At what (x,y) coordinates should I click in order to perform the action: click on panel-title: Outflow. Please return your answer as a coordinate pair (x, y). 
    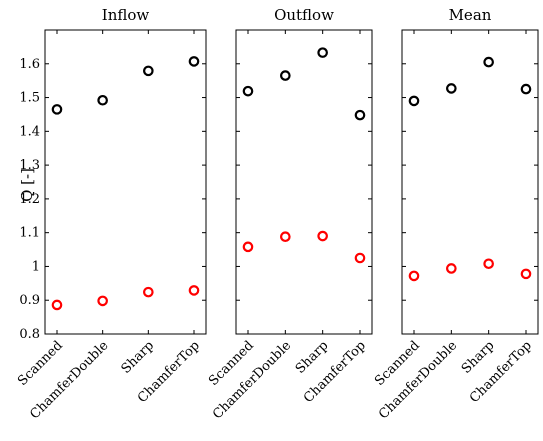
    Looking at the image, I should click on (304, 15).